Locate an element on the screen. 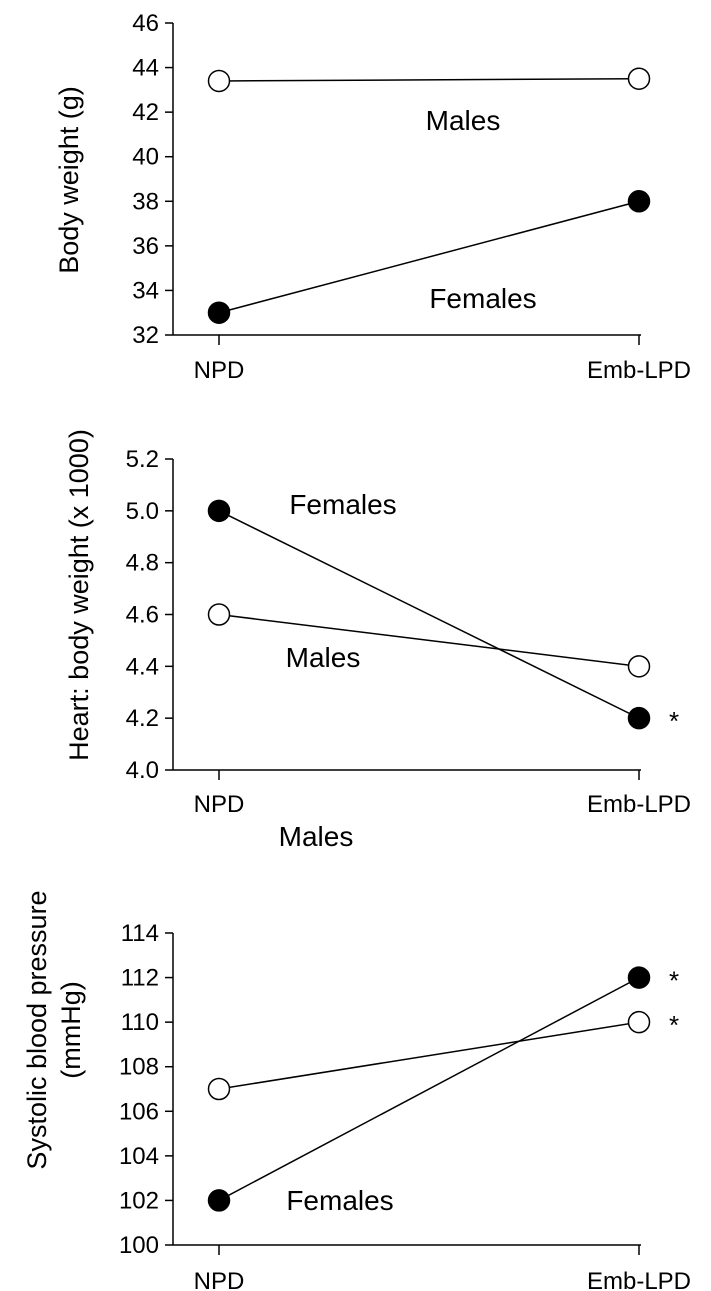  y-axis-title-line: Systolic blood pressure is located at coordinates (37, 1029).